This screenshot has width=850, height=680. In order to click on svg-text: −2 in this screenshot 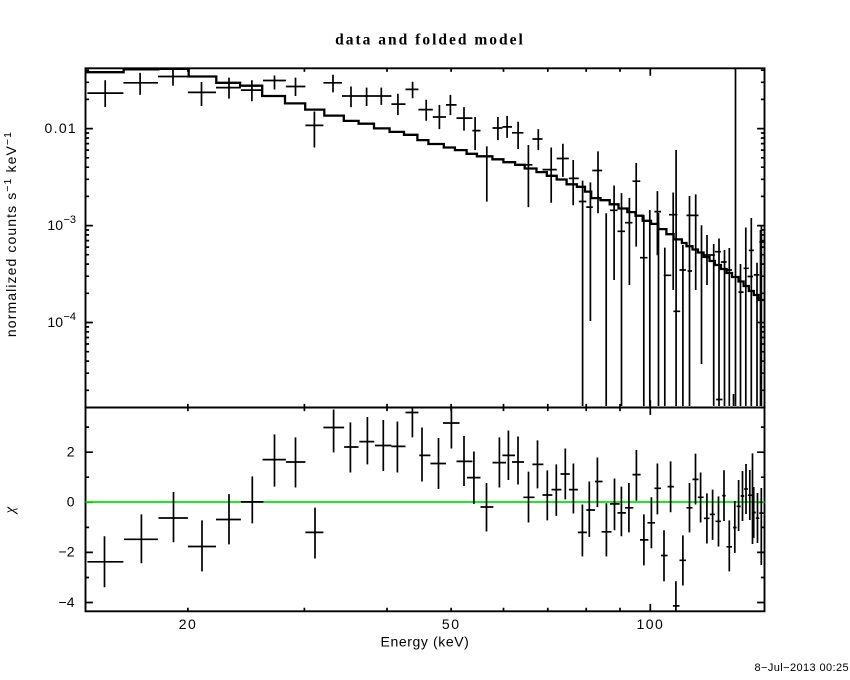, I will do `click(67, 552)`.